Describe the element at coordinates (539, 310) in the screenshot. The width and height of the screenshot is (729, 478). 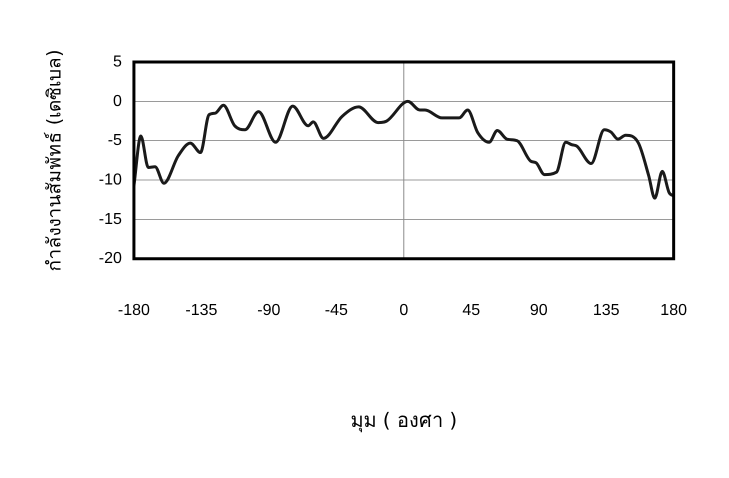
I see `x-tick-label: 90` at that location.